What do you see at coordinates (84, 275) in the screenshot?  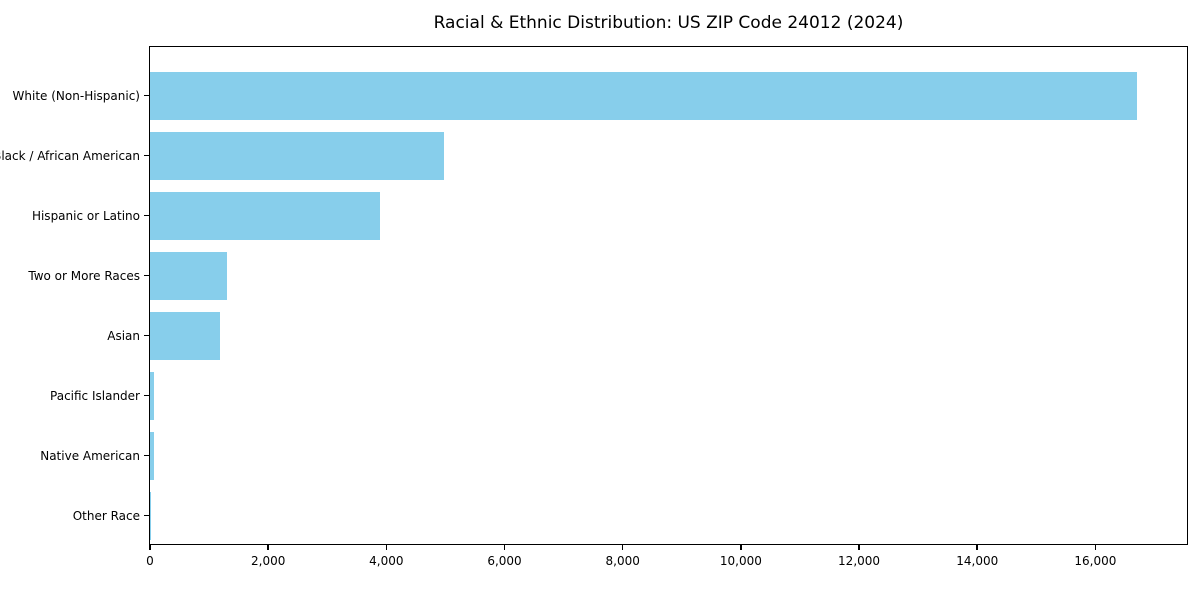 I see `y-axis-label: Two or More Races` at bounding box center [84, 275].